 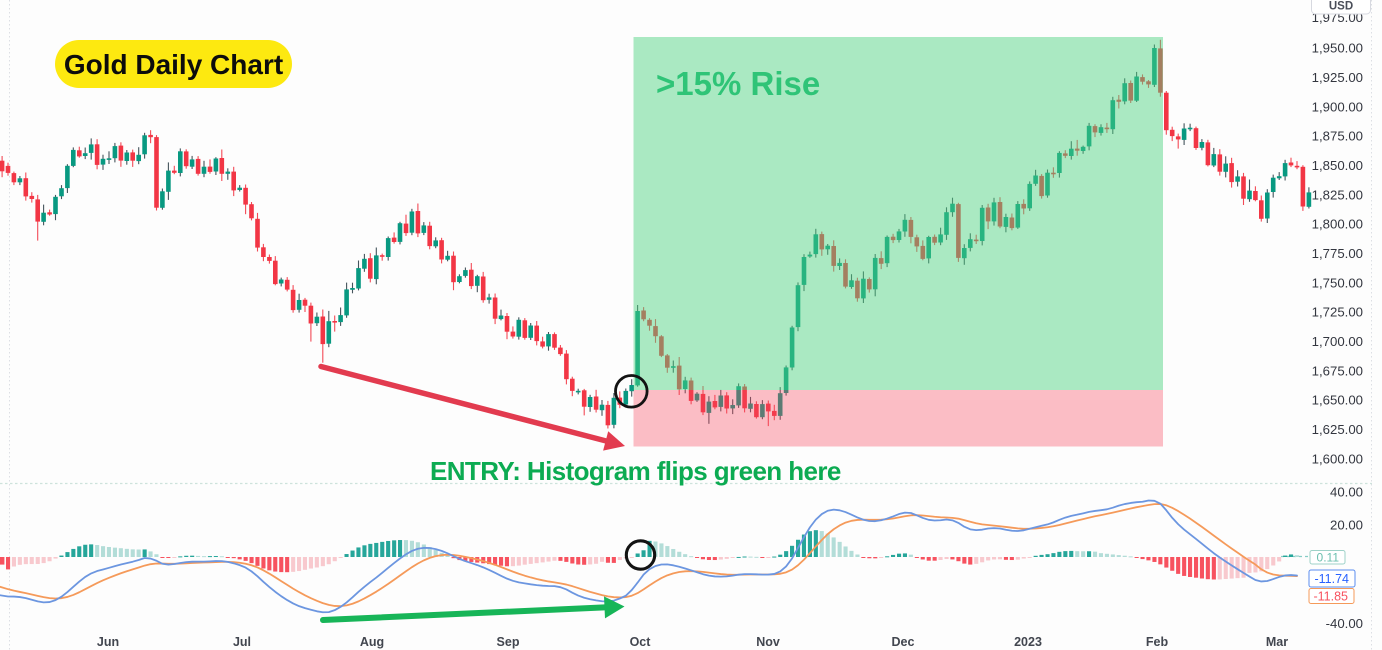 What do you see at coordinates (1344, 623) in the screenshot?
I see `svg-text: -40.00` at bounding box center [1344, 623].